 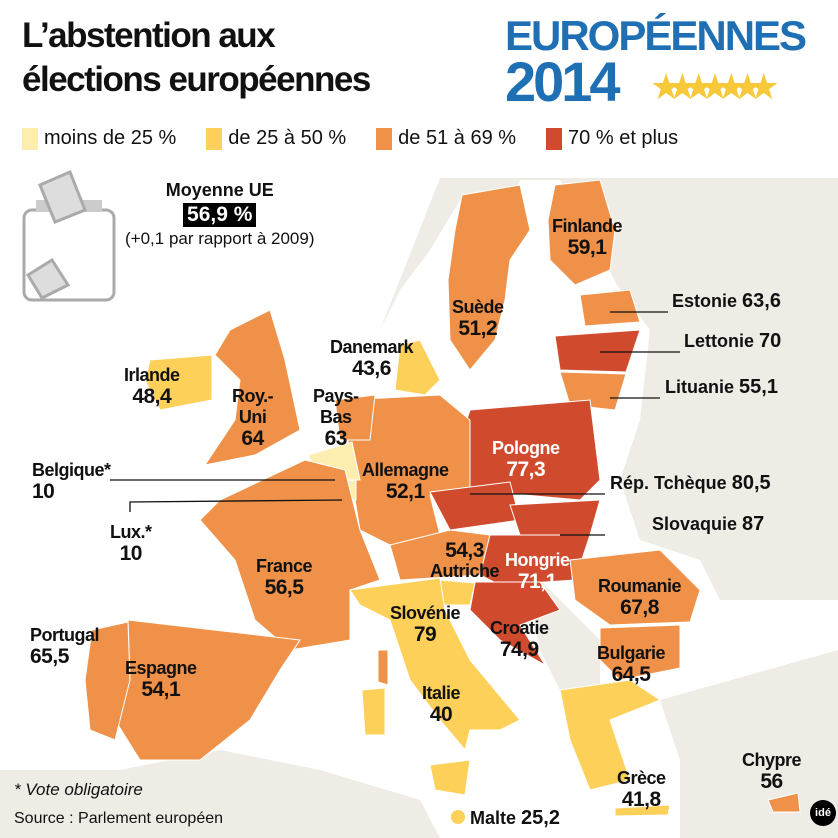 I want to click on legend-item: de 25 à 50 %, so click(x=276, y=138).